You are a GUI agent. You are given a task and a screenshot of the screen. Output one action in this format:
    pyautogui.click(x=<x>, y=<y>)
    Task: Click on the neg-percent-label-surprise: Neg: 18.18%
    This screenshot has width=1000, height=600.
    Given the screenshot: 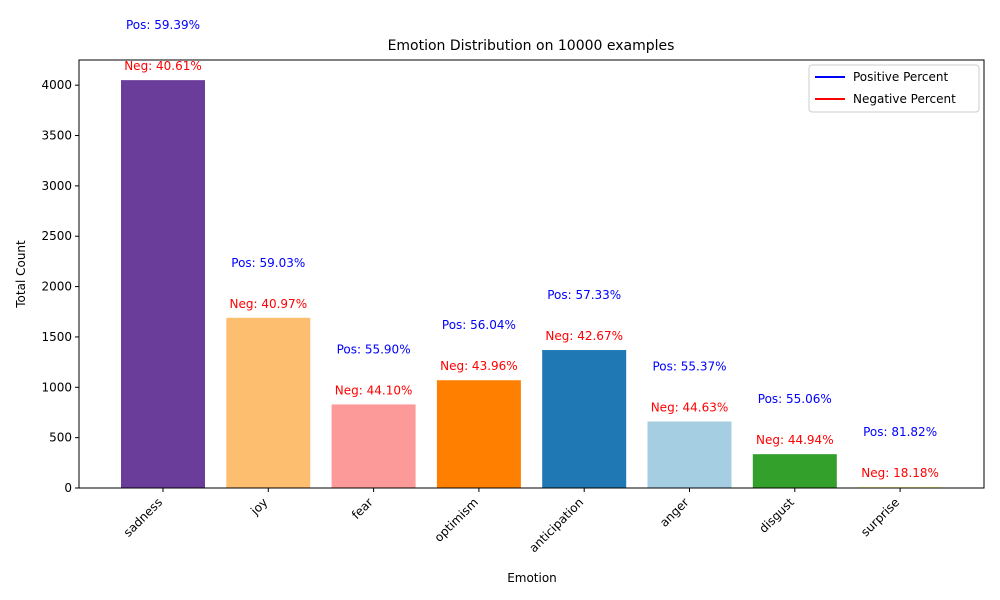 What is the action you would take?
    pyautogui.click(x=900, y=473)
    